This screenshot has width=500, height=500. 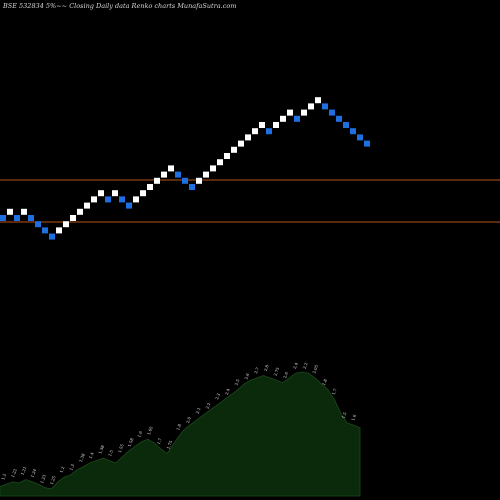 What do you see at coordinates (24, 471) in the screenshot?
I see `volume-label: 1.21` at bounding box center [24, 471].